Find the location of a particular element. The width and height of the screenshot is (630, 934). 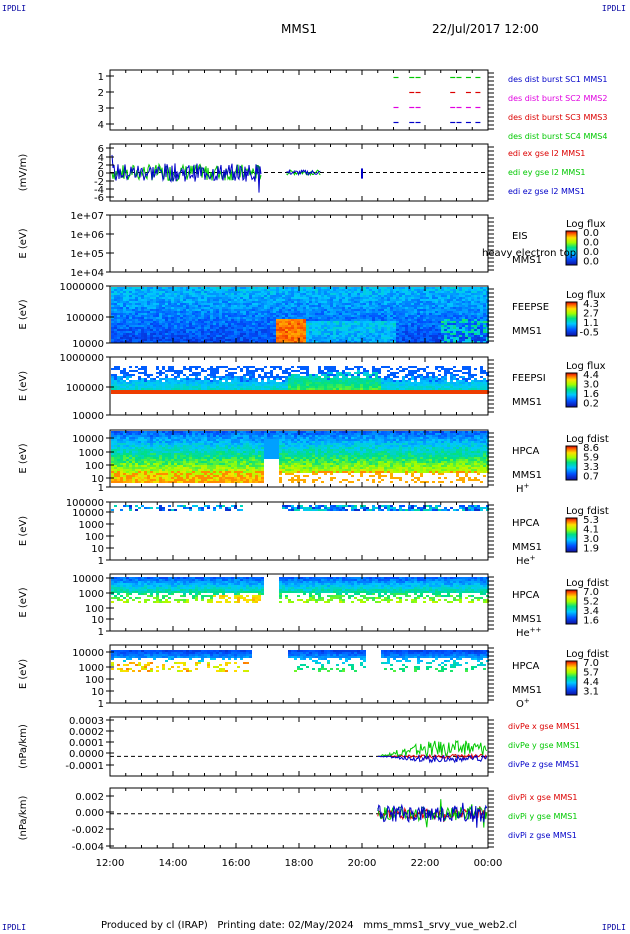

divpe-ylabel: (nPa/km) is located at coordinates (23, 746).